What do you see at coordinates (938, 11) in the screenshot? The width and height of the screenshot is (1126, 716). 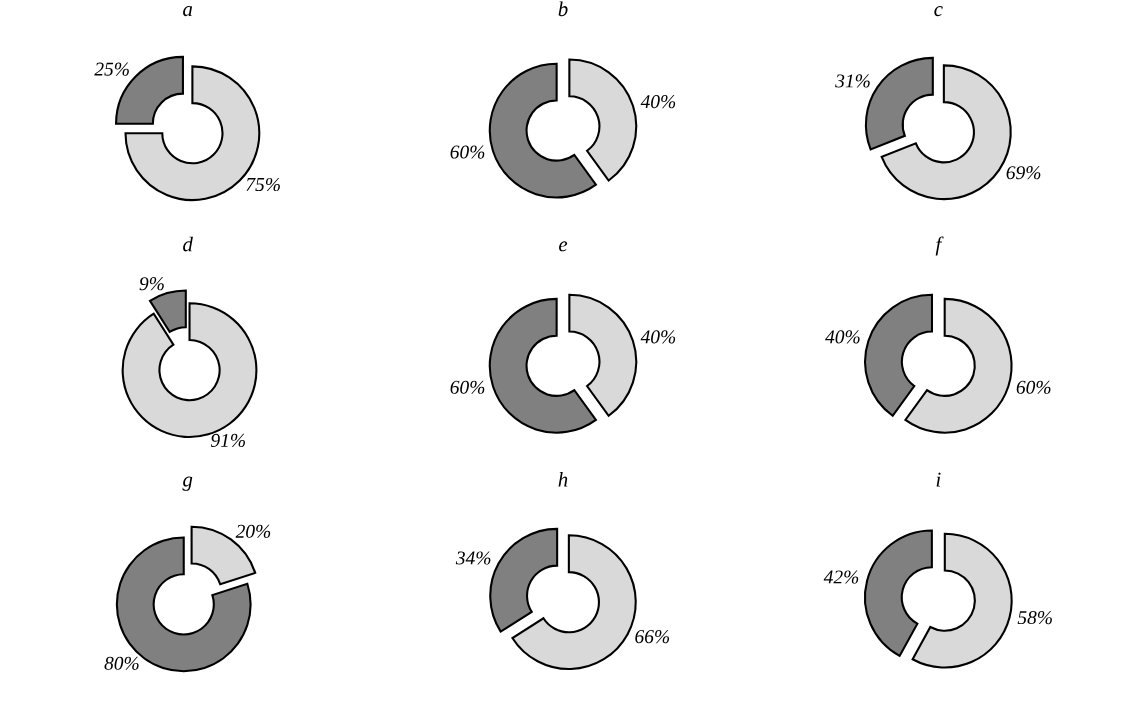 I see `chart-title: c` at bounding box center [938, 11].